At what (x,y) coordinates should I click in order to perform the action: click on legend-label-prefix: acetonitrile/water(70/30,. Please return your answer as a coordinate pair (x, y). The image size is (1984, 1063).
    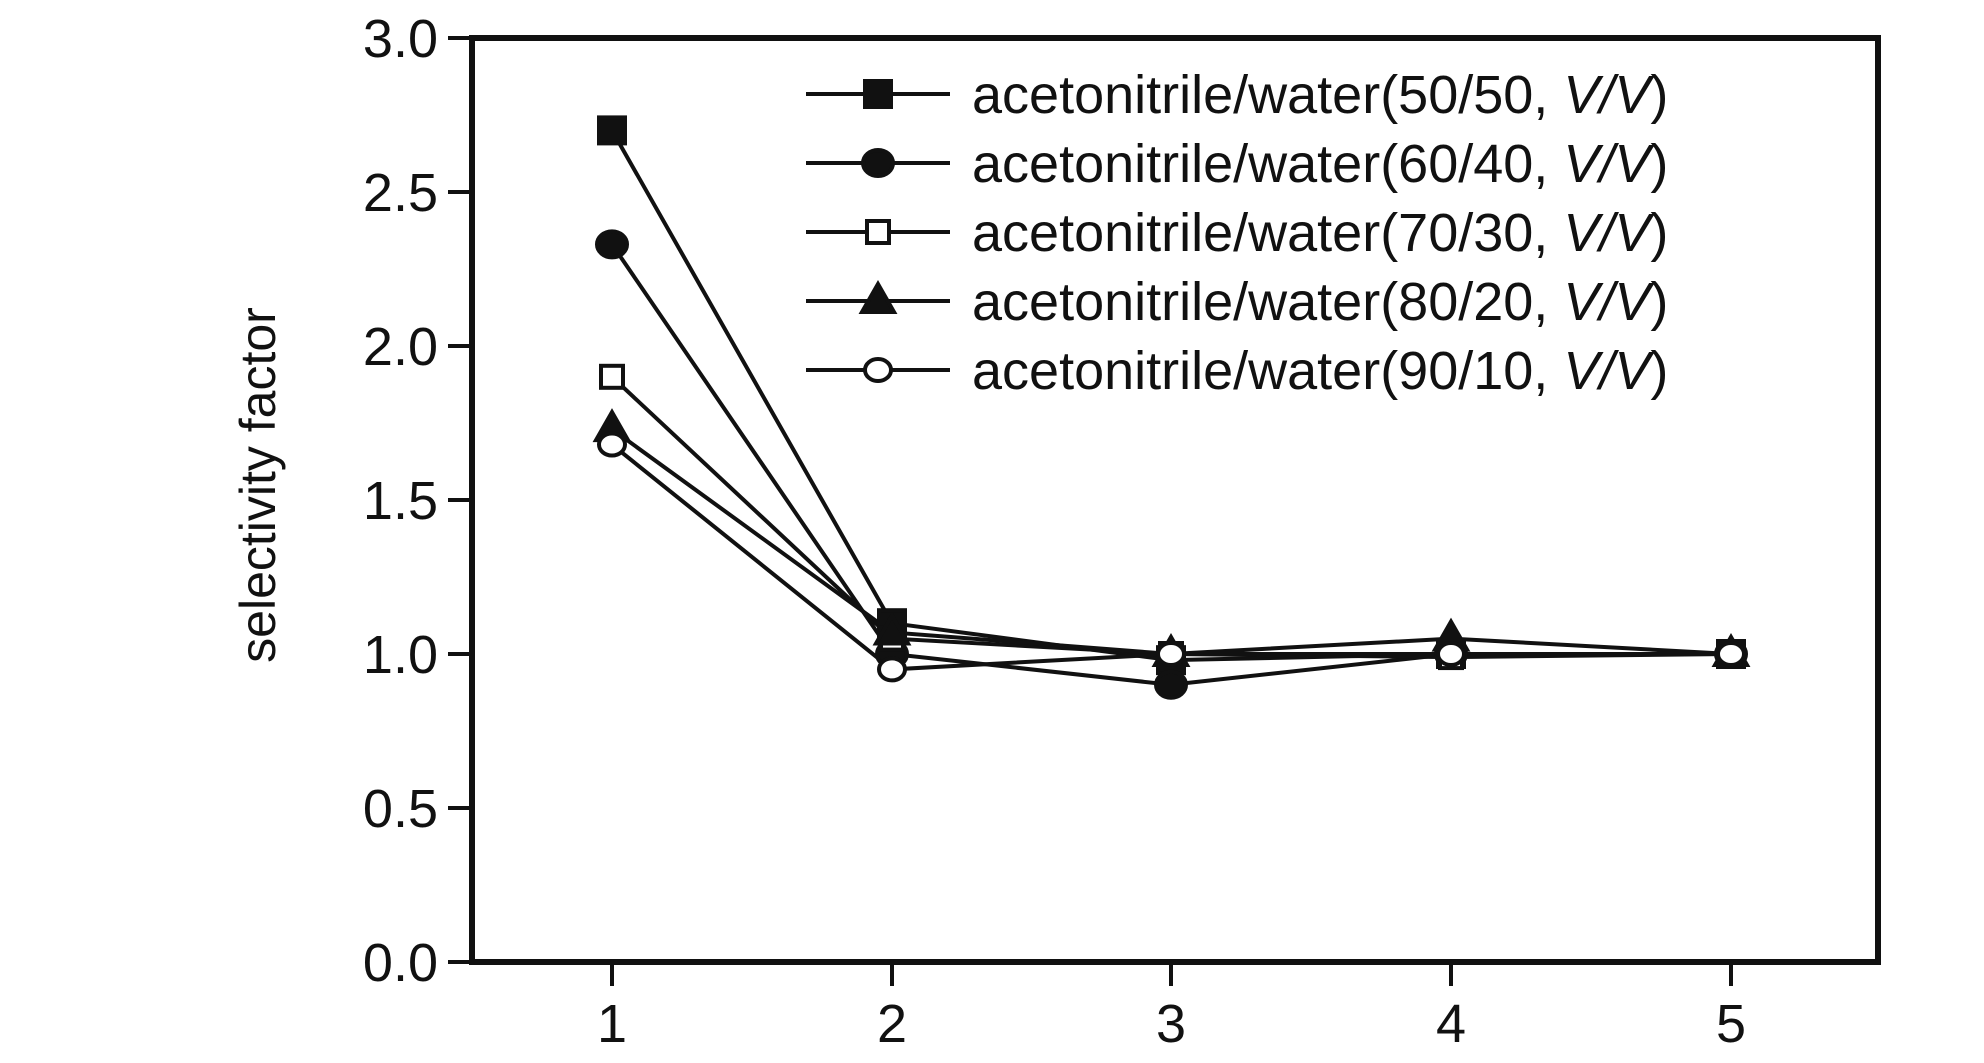
    Looking at the image, I should click on (1267, 233).